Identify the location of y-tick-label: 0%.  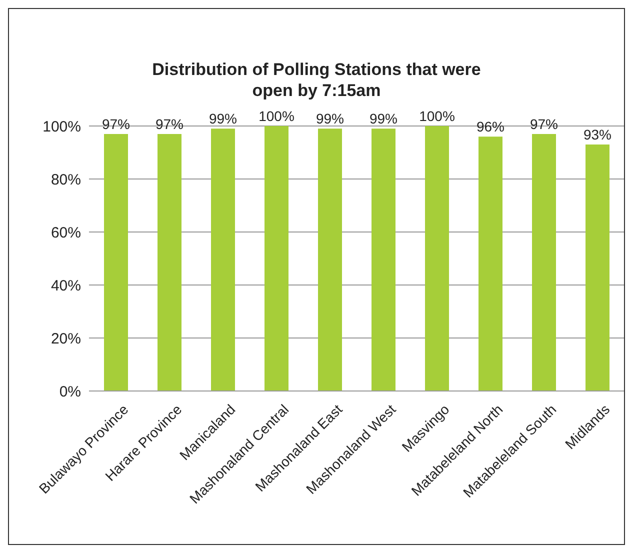
(70, 391).